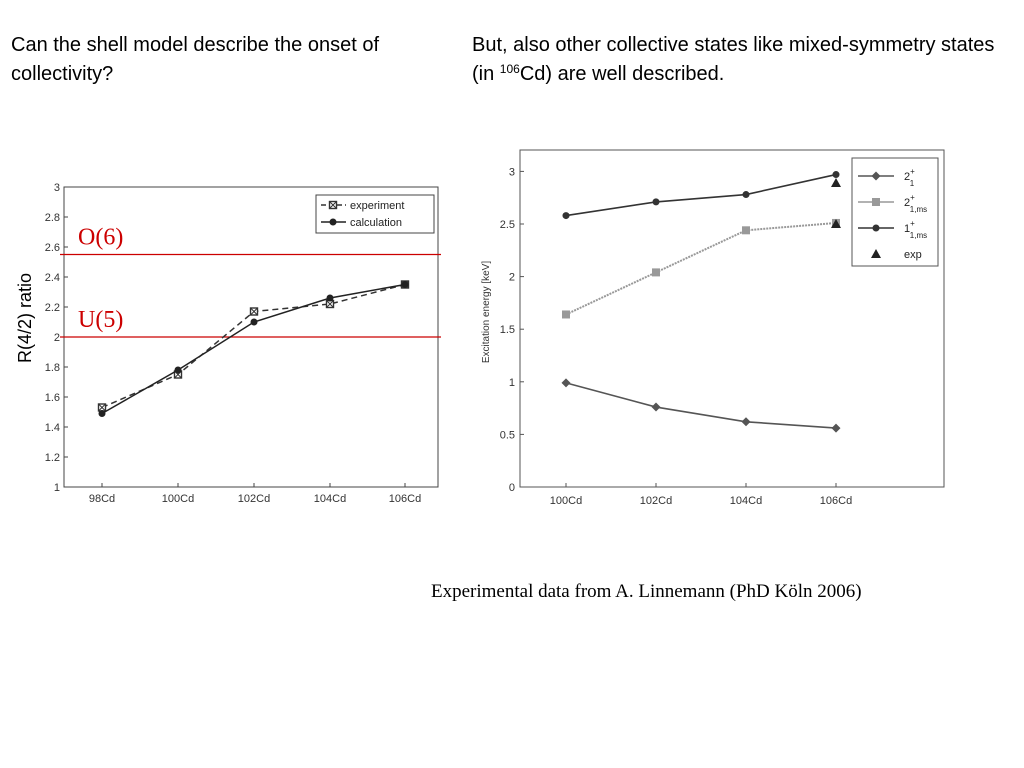 The height and width of the screenshot is (768, 1024). Describe the element at coordinates (52, 308) in the screenshot. I see `left-y-tick-label: 2.2` at that location.